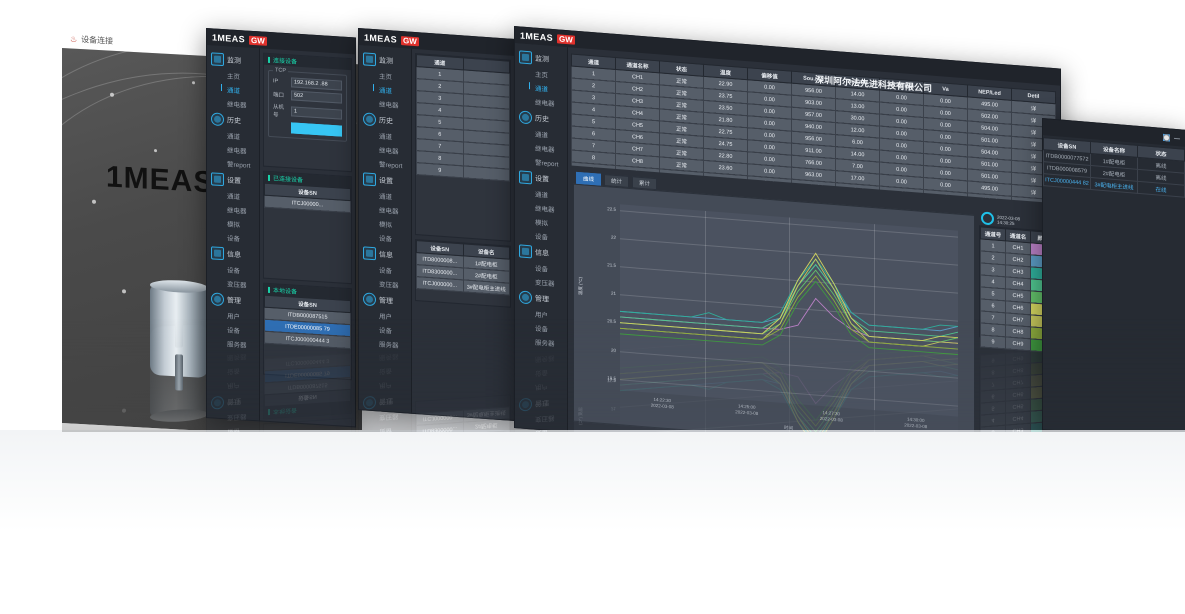 The height and width of the screenshot is (614, 1185). I want to click on cell-channel-name: CH9, so click(1018, 343).